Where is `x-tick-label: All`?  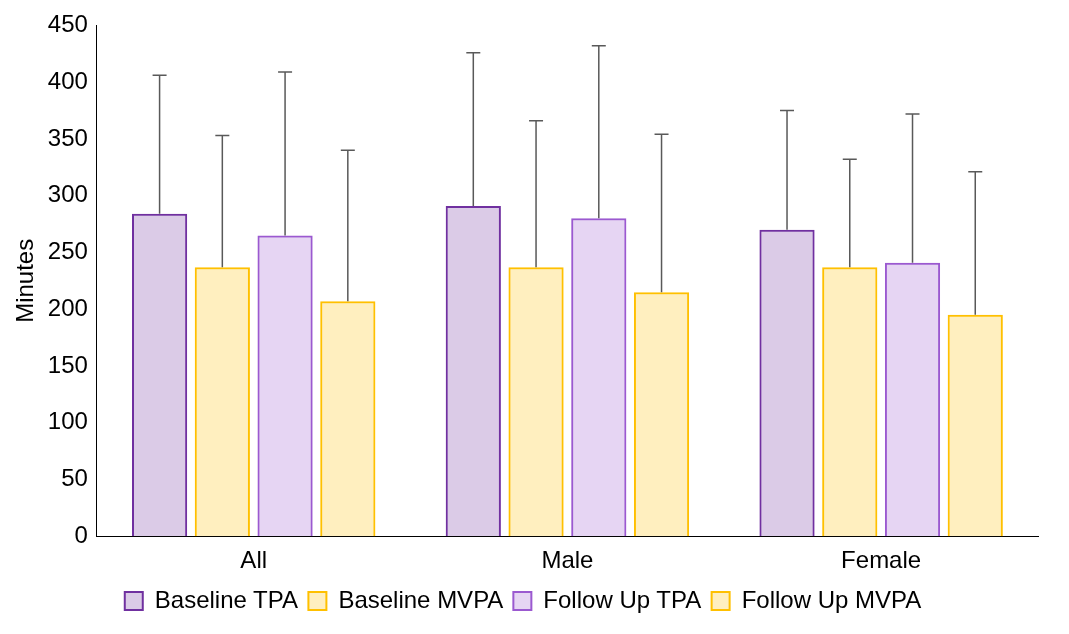
x-tick-label: All is located at coordinates (254, 560).